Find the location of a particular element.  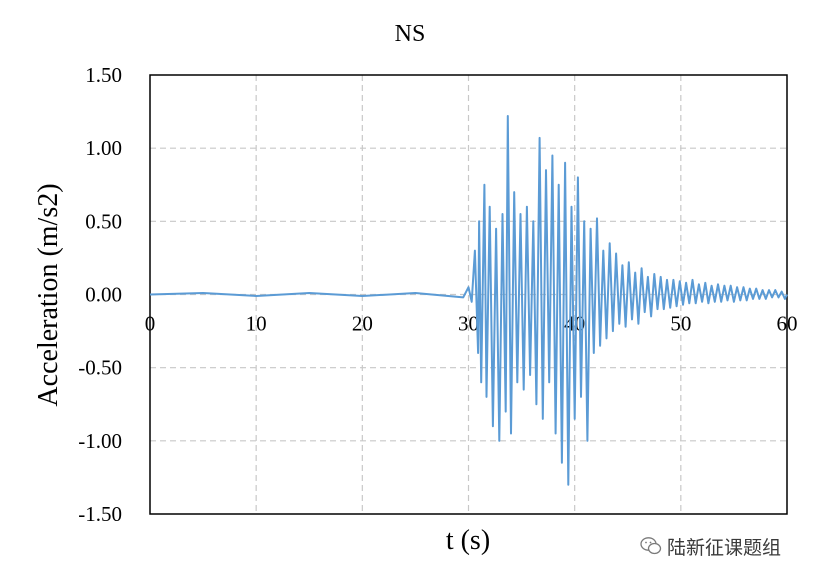

watermark: 陆新征课题组 is located at coordinates (710, 546).